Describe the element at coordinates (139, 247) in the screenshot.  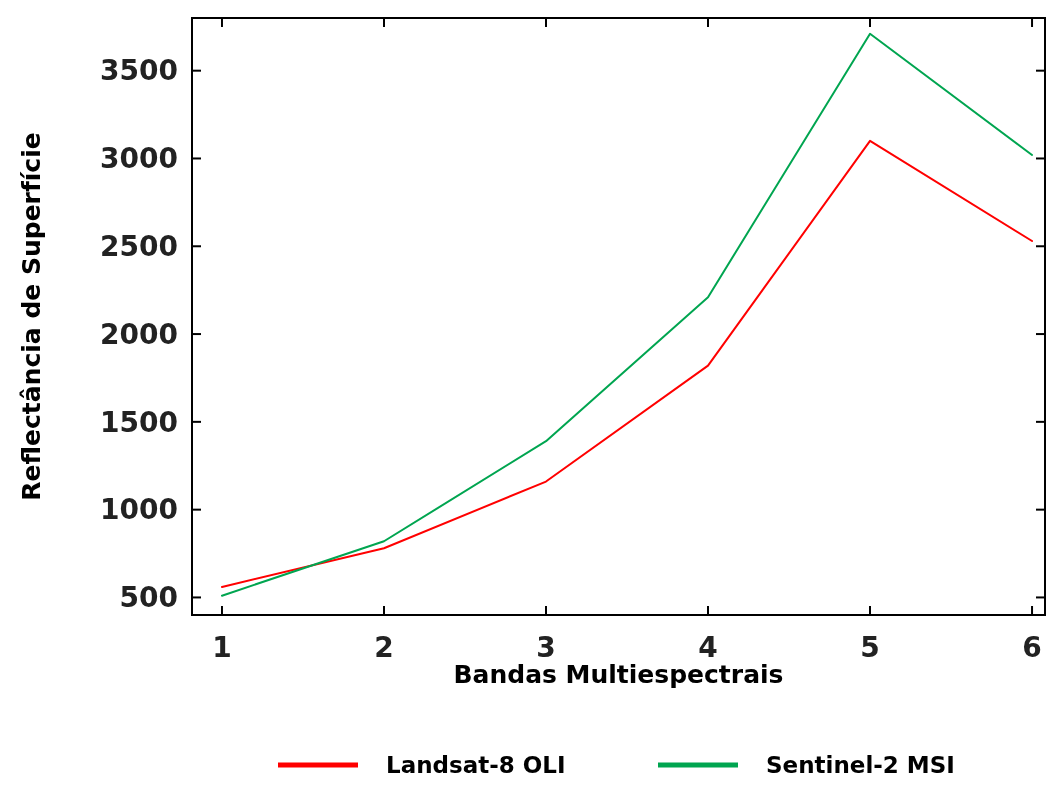
I see `y-tick-label: 2500` at that location.